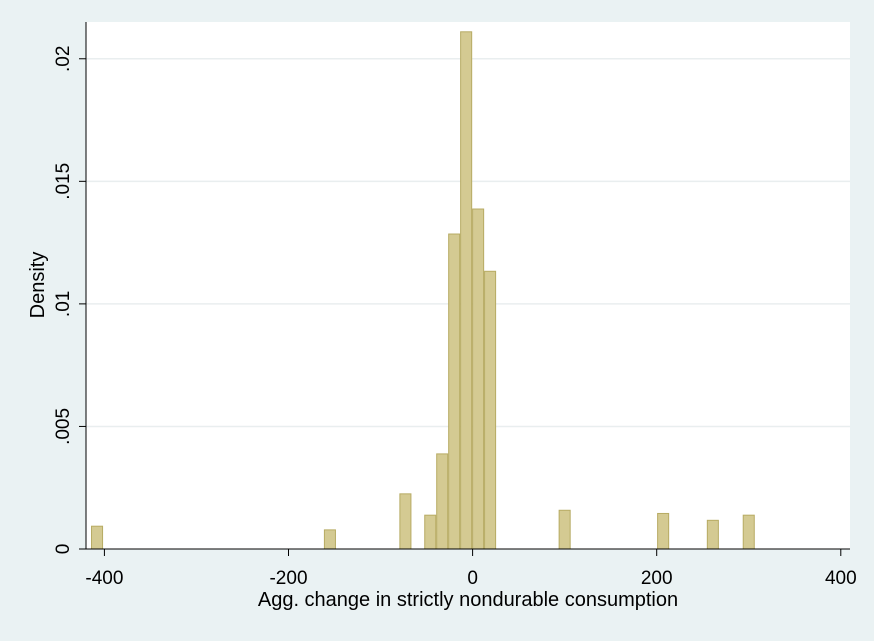  What do you see at coordinates (63, 304) in the screenshot?
I see `y-tick-label: .01` at bounding box center [63, 304].